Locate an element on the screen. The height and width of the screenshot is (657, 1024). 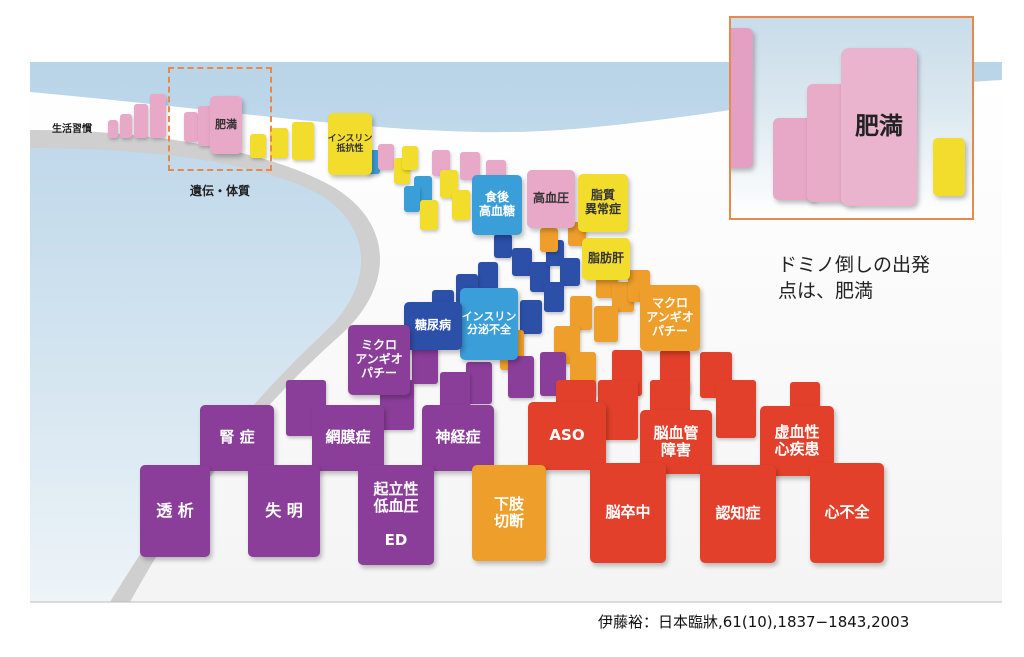
tile-postprandial-hyperglycemia: 食後 高血糖 is located at coordinates (497, 205).